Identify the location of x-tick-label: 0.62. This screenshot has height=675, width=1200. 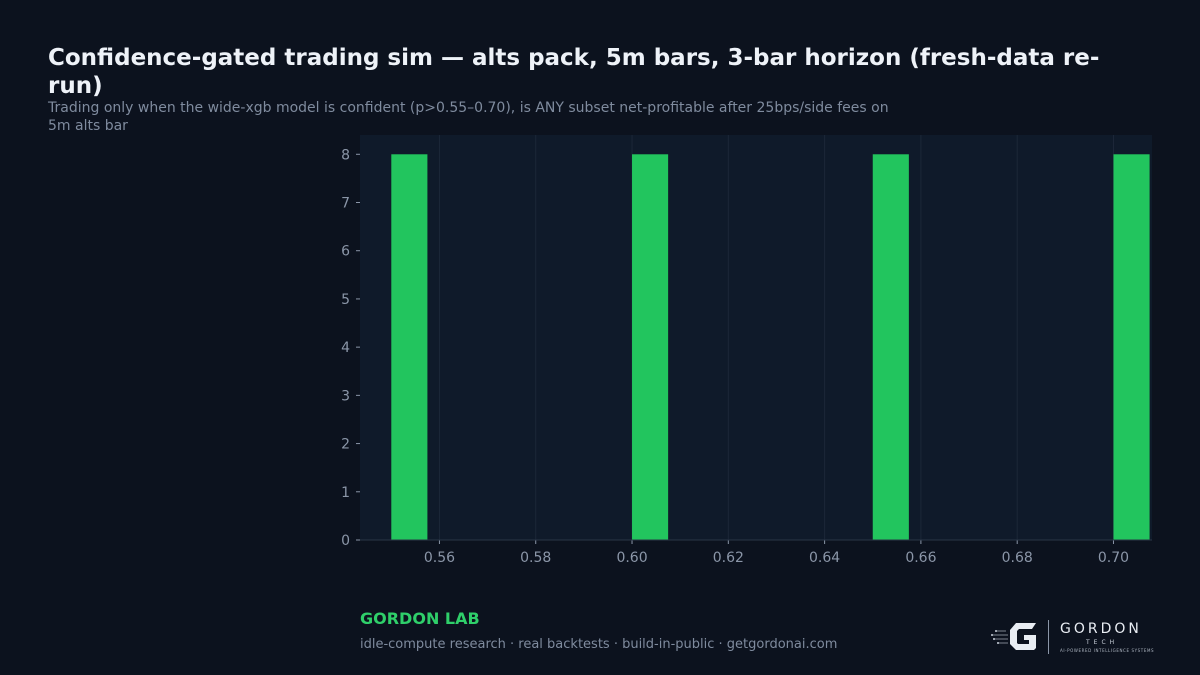
(728, 558).